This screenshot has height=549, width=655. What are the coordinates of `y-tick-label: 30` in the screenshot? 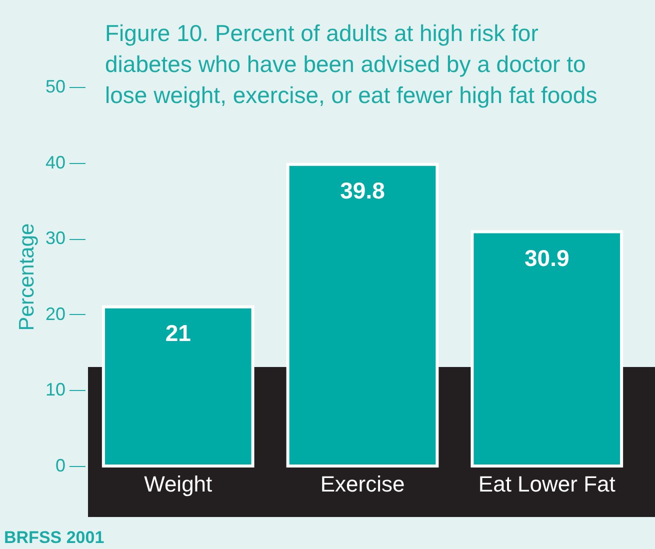 It's located at (55, 238).